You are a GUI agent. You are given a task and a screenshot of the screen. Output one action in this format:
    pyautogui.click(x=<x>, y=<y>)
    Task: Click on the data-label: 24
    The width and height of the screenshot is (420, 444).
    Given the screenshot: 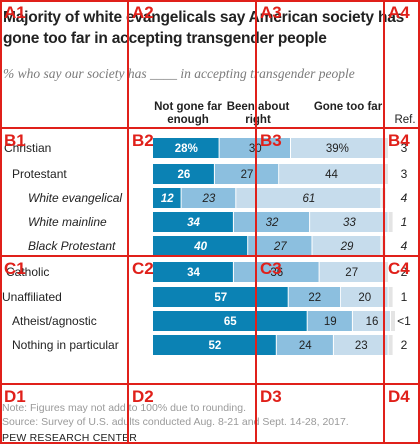 What is the action you would take?
    pyautogui.click(x=305, y=346)
    